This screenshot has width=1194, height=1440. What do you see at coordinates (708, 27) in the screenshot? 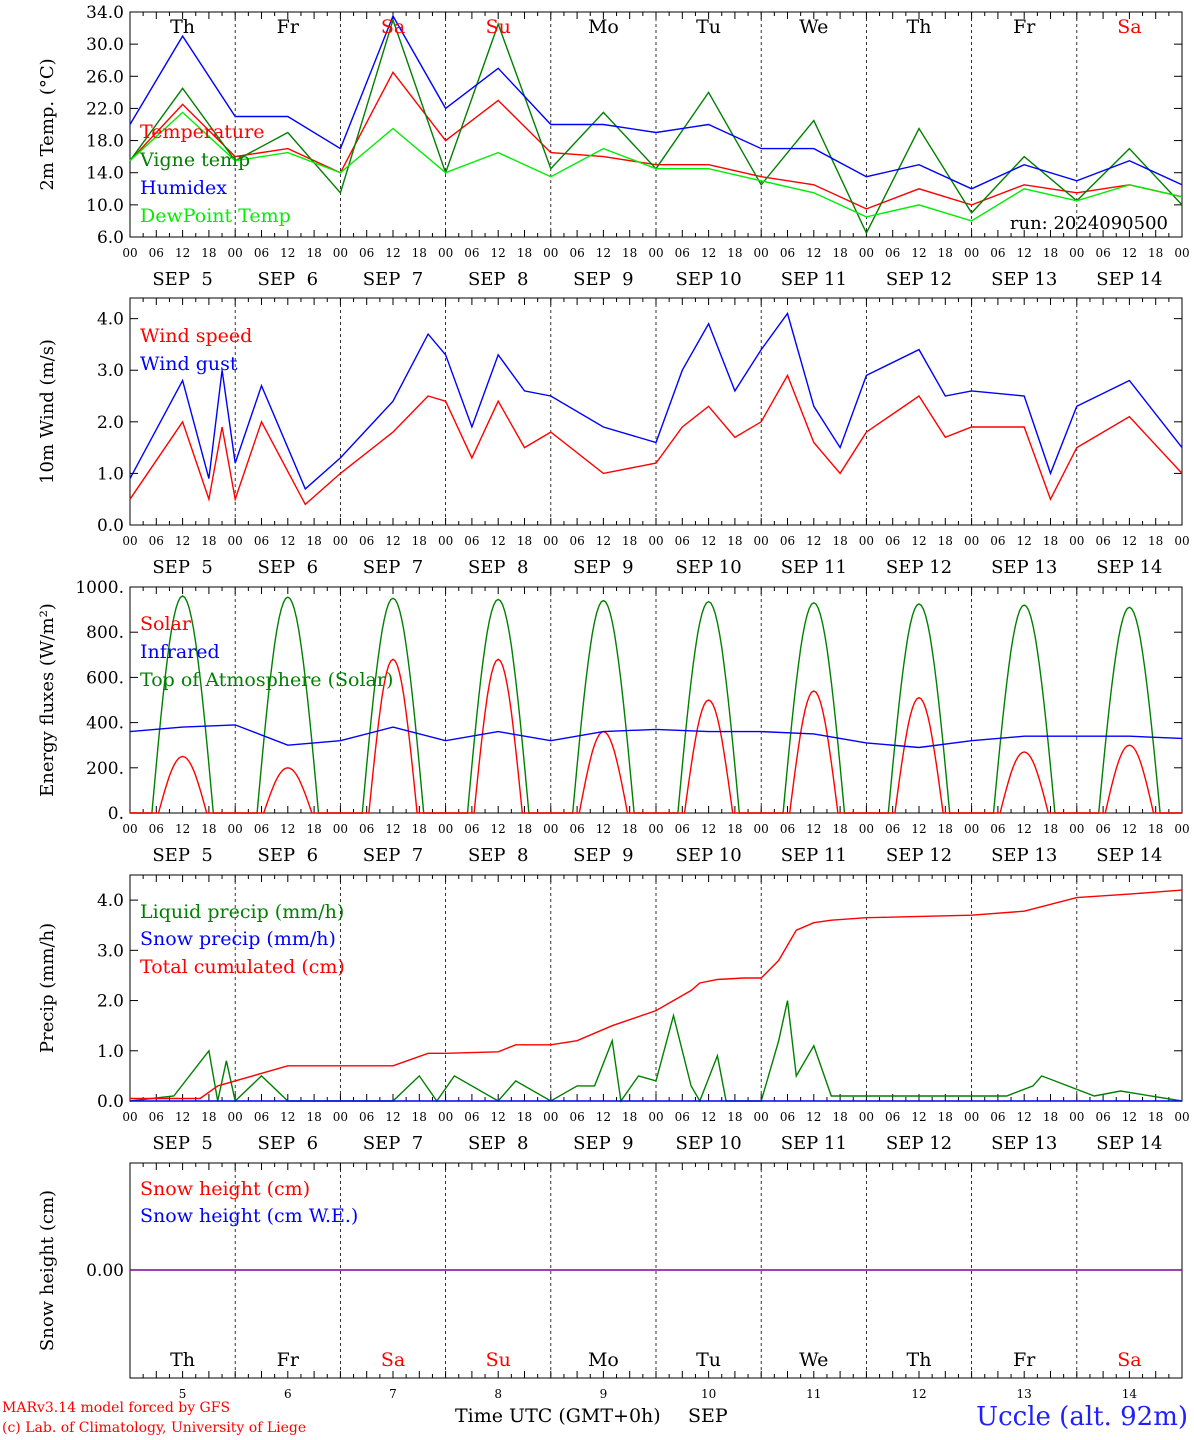
I see `day-label: Tu` at bounding box center [708, 27].